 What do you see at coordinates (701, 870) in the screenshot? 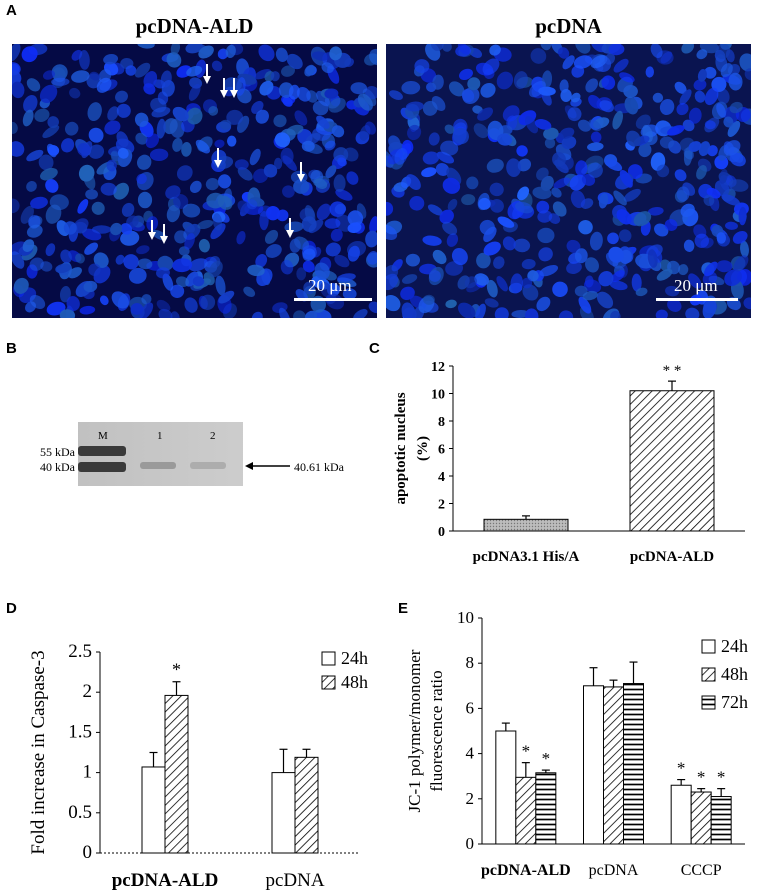
I see `category-label: CCCP` at bounding box center [701, 870].